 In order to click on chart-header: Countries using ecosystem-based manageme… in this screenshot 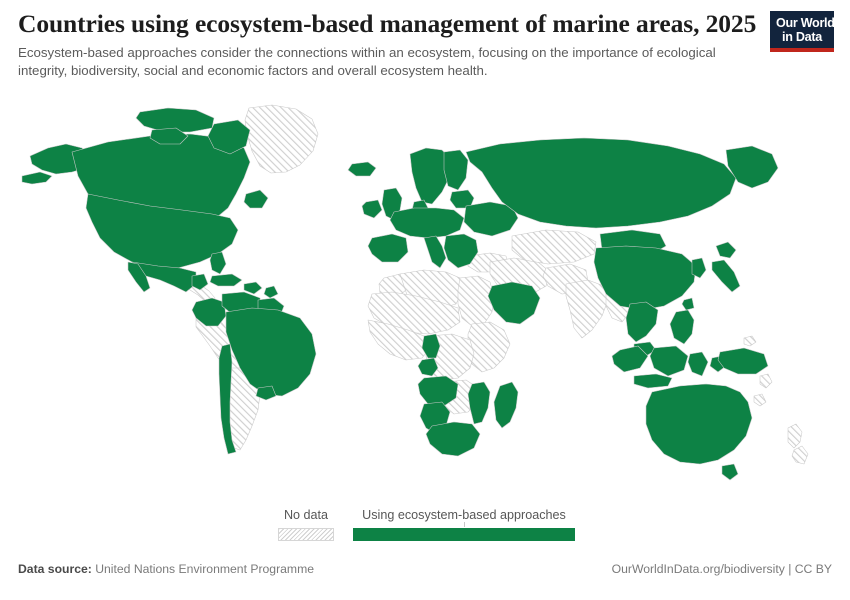, I will do `click(425, 40)`.